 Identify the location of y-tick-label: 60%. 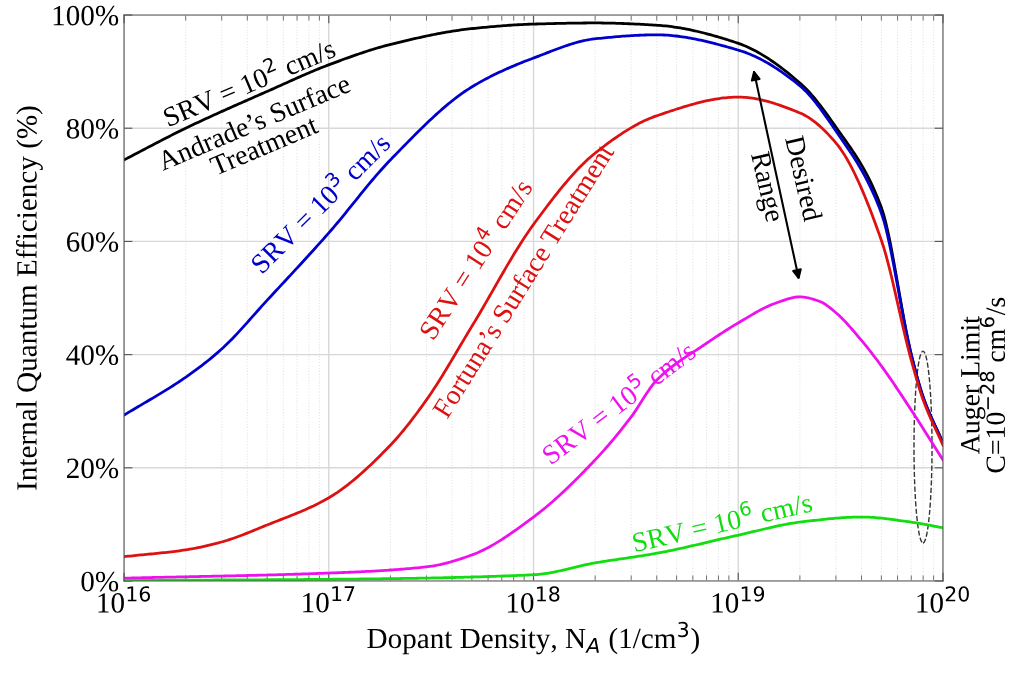
(92, 242).